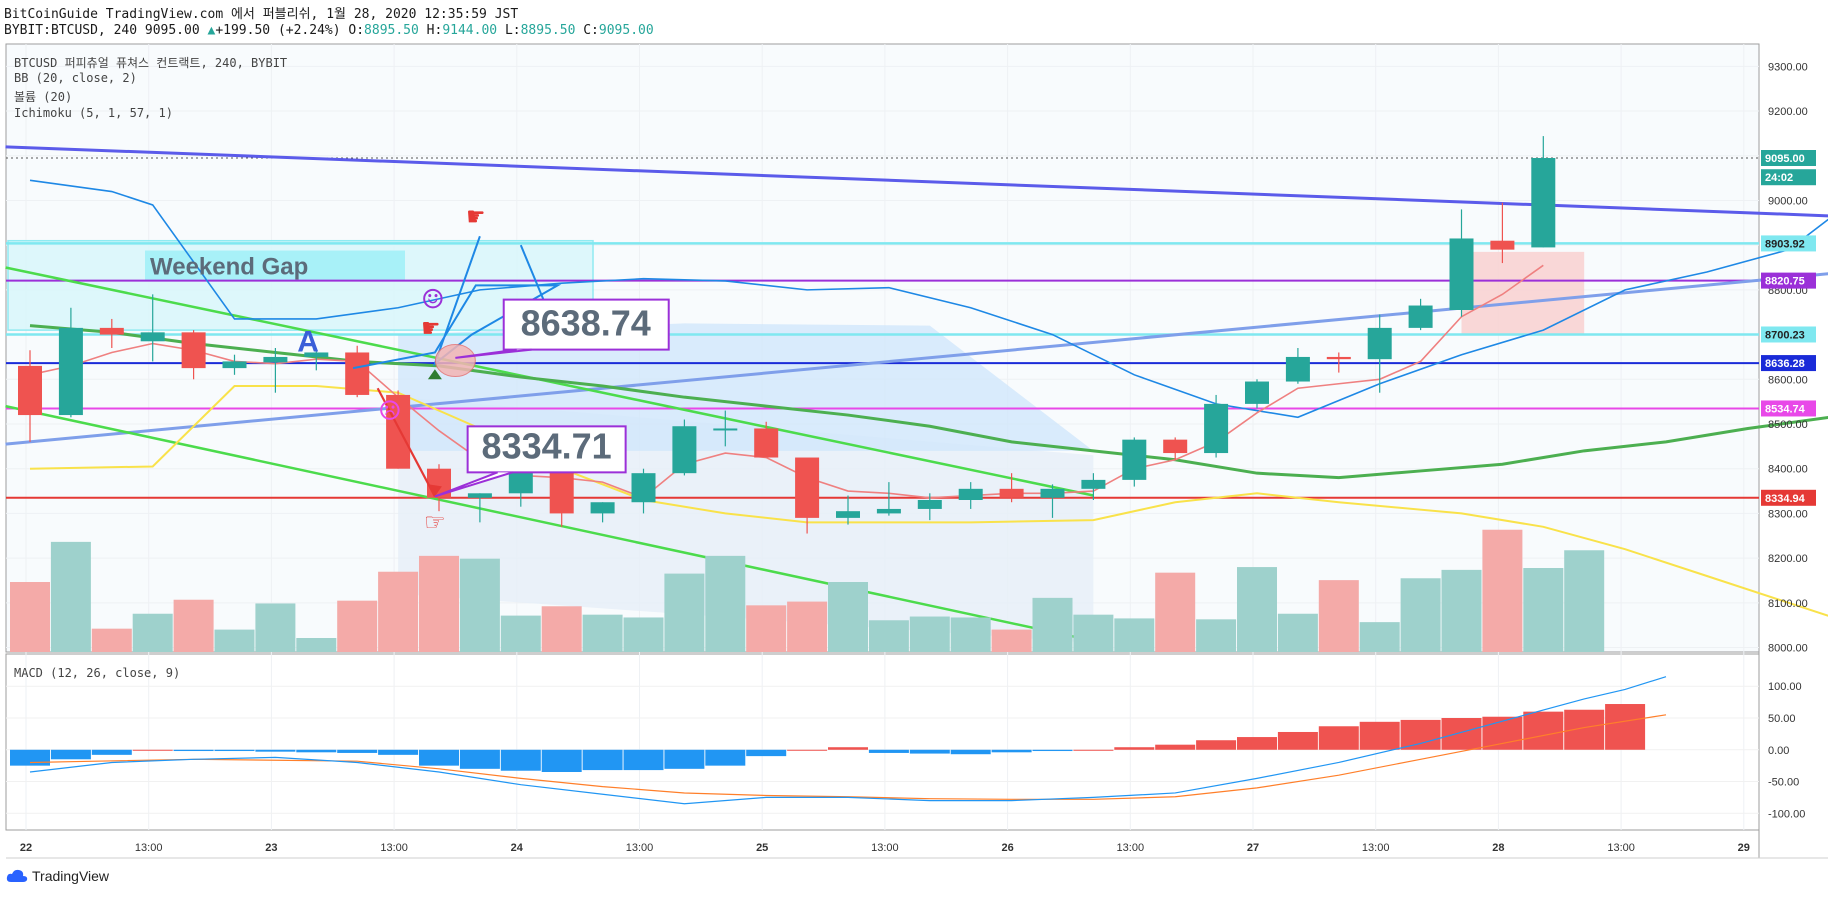 The height and width of the screenshot is (898, 1828). Describe the element at coordinates (517, 848) in the screenshot. I see `time-tick-label: 24` at that location.